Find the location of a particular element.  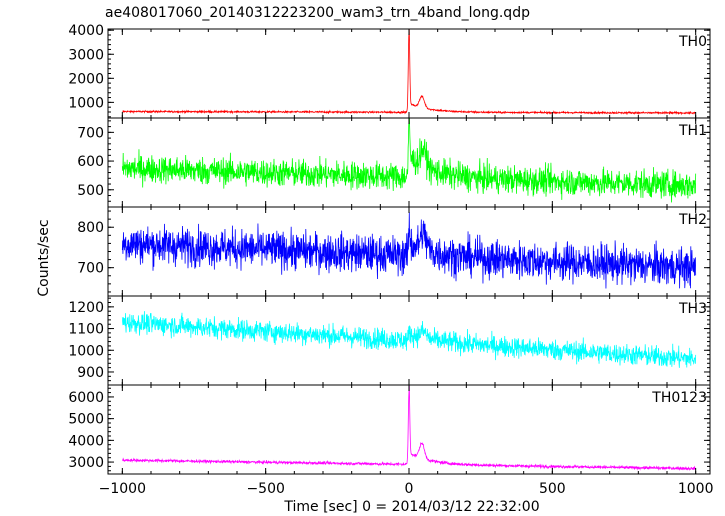

panel-label-th2: TH2 is located at coordinates (692, 220).